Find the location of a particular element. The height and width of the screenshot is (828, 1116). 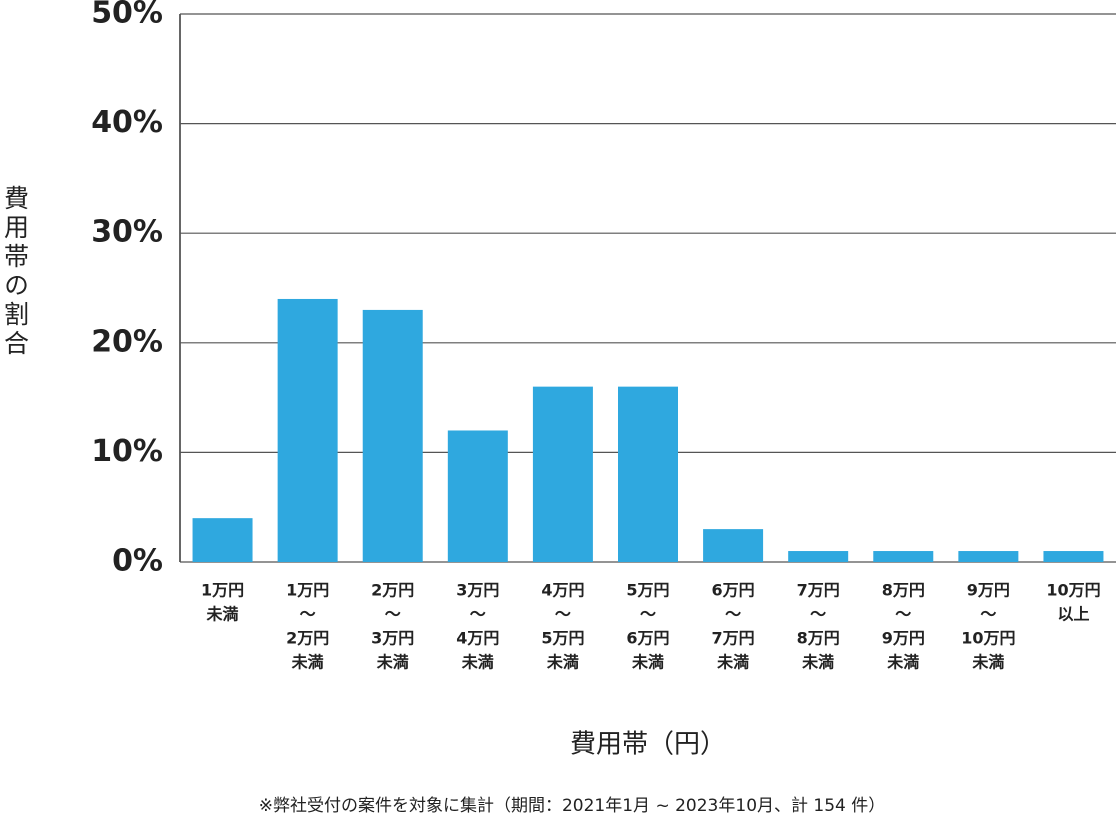

x-axis-label: 費用帯（円） is located at coordinates (648, 745).